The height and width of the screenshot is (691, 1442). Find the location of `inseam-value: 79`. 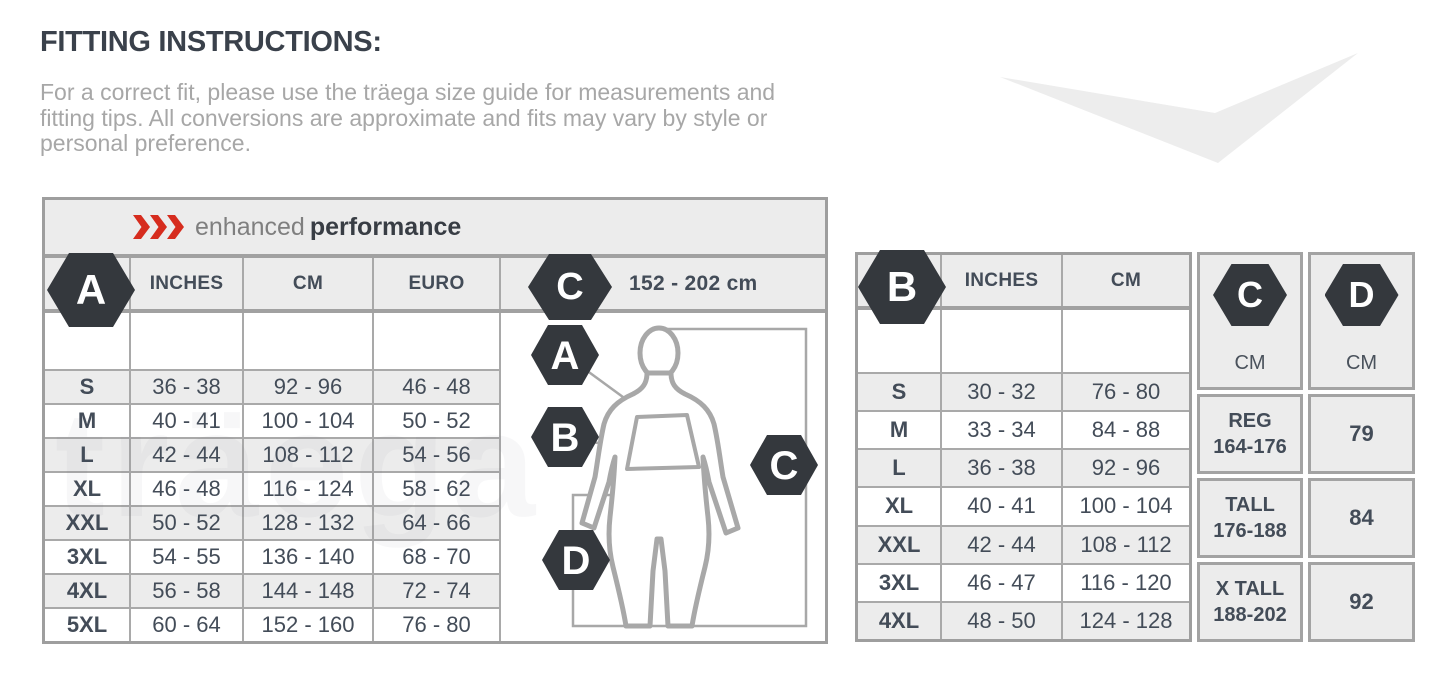

inseam-value: 79 is located at coordinates (1361, 433).